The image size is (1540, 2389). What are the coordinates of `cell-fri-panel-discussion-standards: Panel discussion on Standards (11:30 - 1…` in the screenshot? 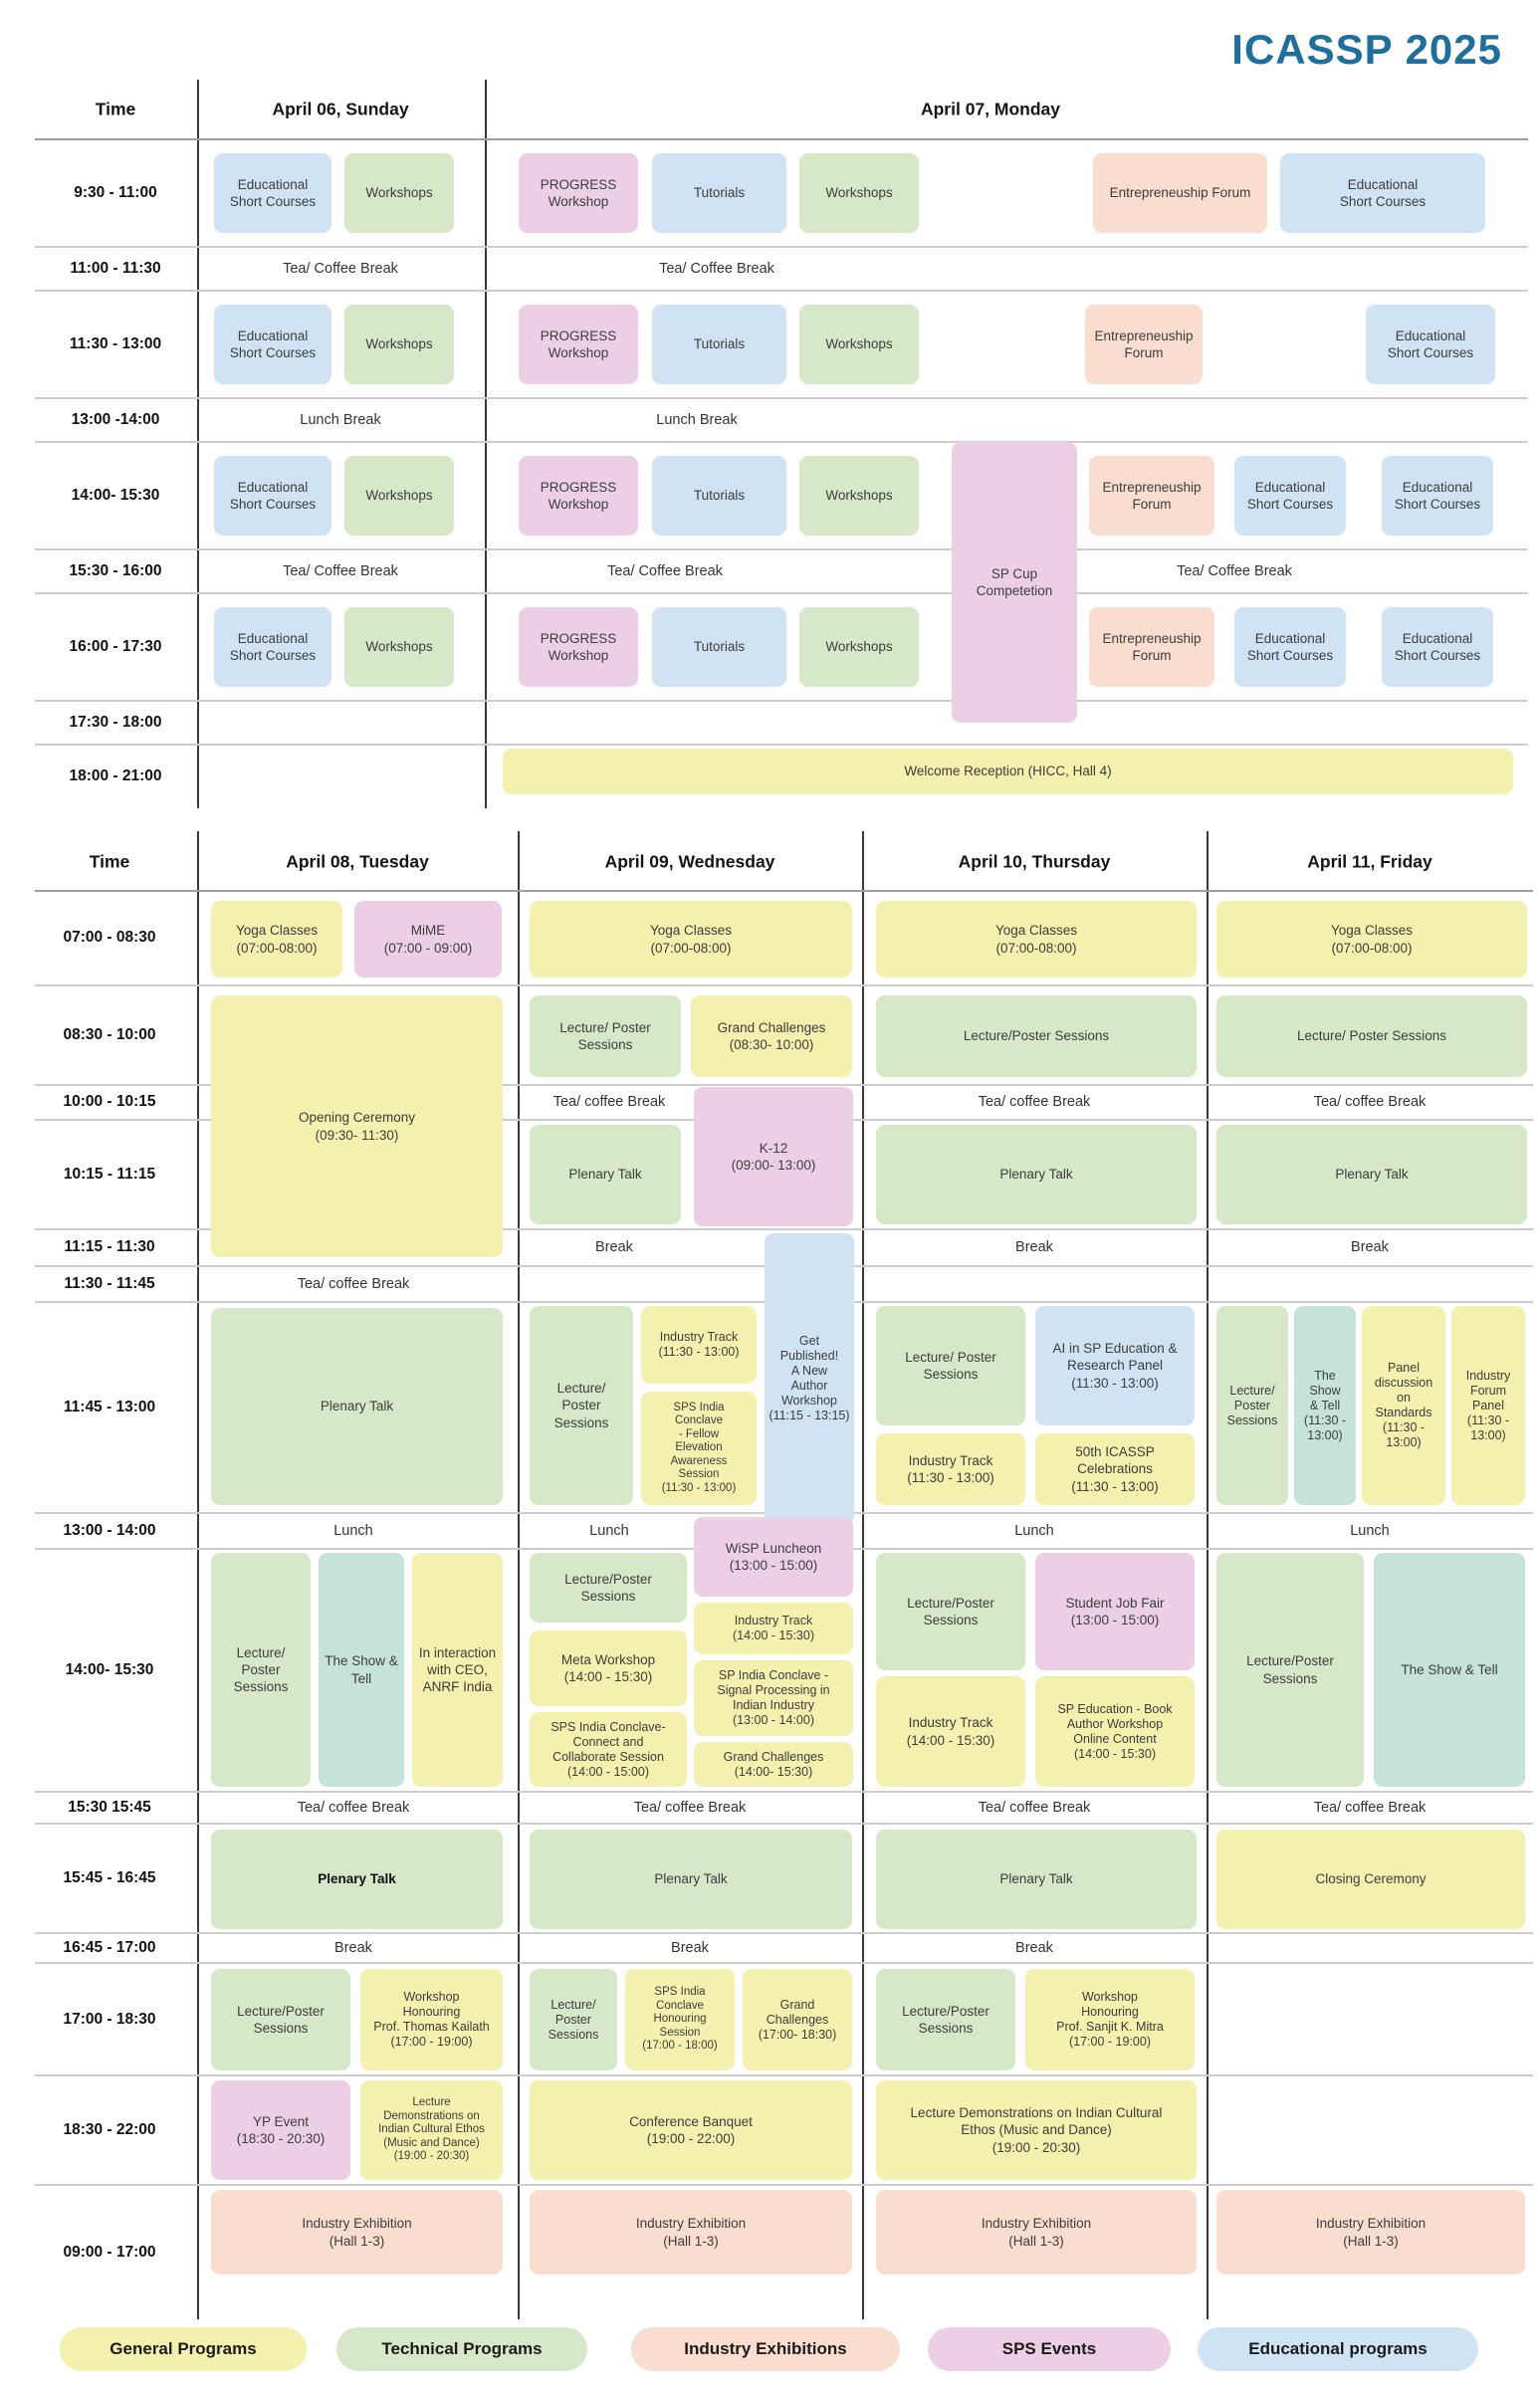 It's located at (1404, 1405).